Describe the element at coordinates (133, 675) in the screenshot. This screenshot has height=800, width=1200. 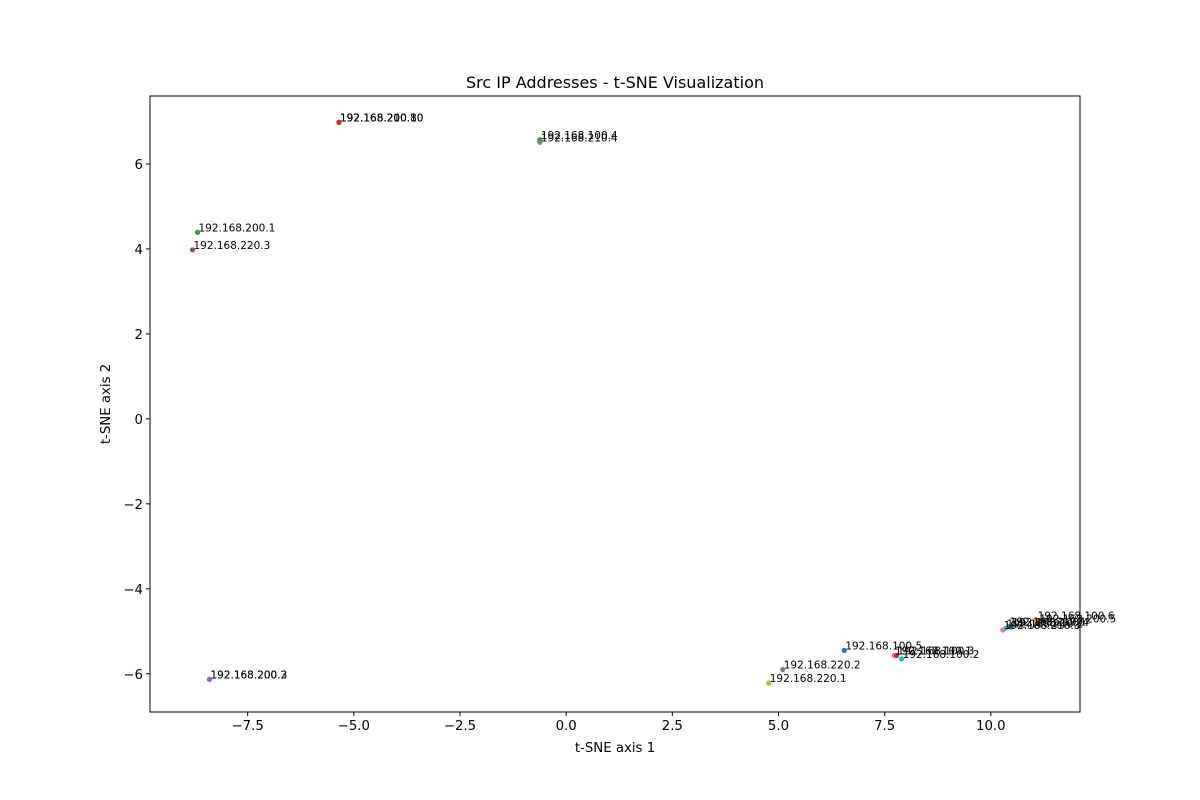
I see `y-tick-label: −6` at that location.